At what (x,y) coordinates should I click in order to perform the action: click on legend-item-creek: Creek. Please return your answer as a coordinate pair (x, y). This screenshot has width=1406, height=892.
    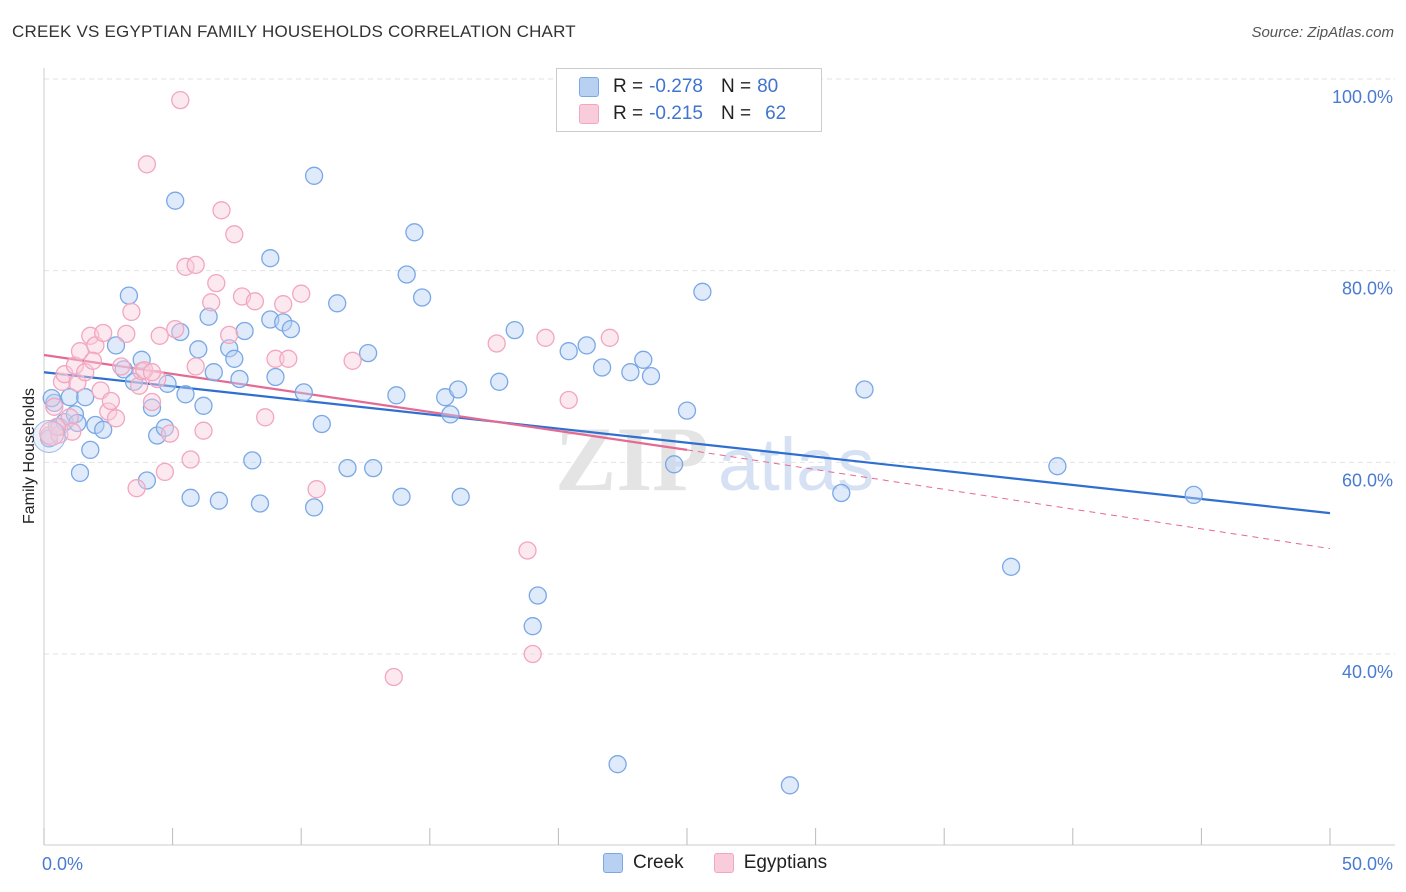
    Looking at the image, I should click on (643, 863).